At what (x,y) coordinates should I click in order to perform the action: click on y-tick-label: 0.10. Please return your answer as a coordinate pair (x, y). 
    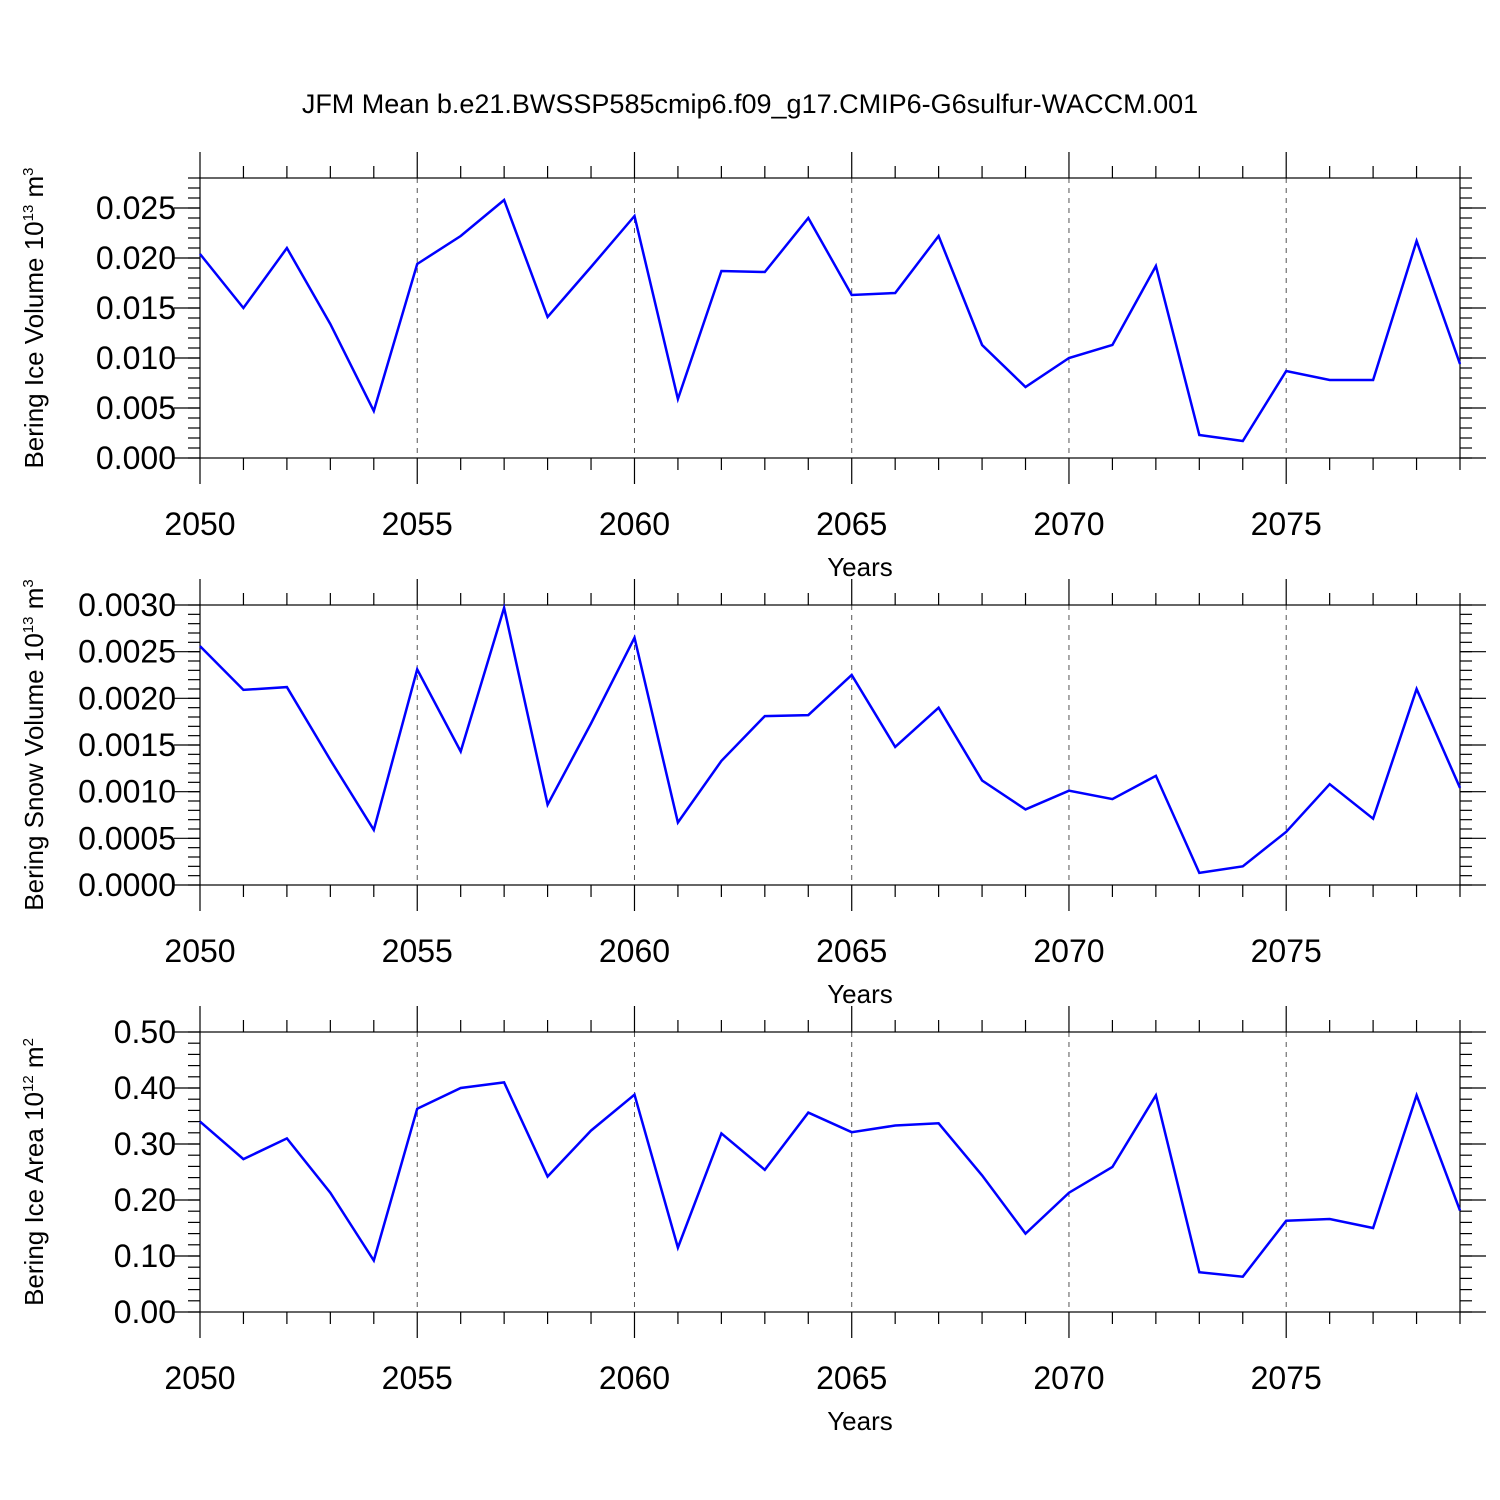
    Looking at the image, I should click on (145, 1256).